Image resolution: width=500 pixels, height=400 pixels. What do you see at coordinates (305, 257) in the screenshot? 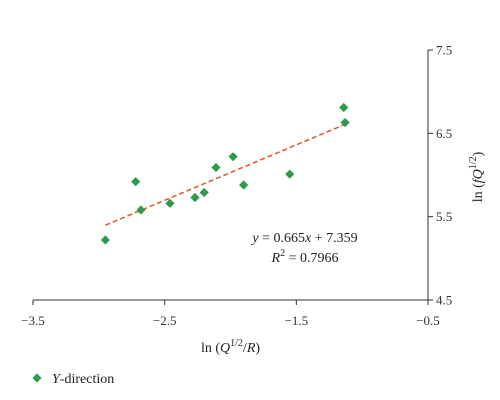
I see `trendline-r2: R2 = 0.7966` at bounding box center [305, 257].